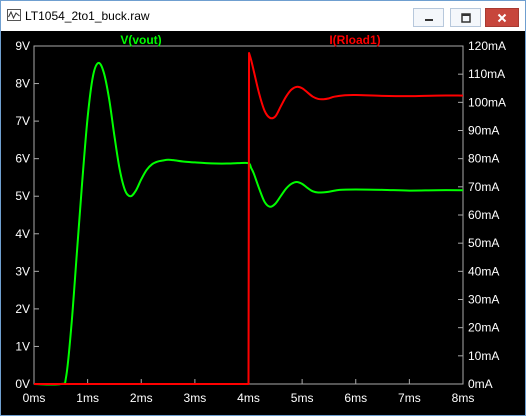 The width and height of the screenshot is (526, 420). Describe the element at coordinates (487, 46) in the screenshot. I see `y-right-tick-label: 120mA` at that location.